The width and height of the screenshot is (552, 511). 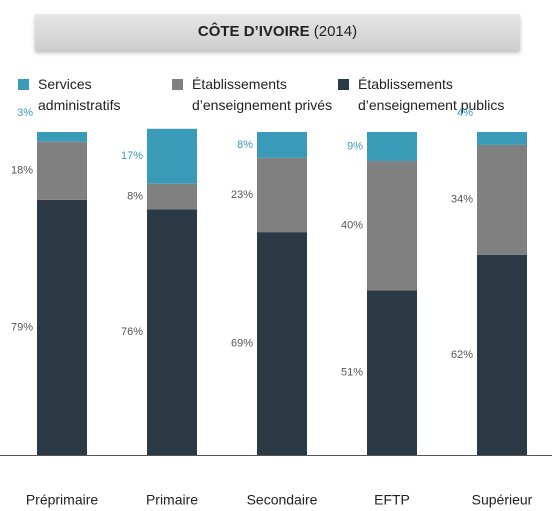 I want to click on value-label: 79%, so click(x=22, y=327).